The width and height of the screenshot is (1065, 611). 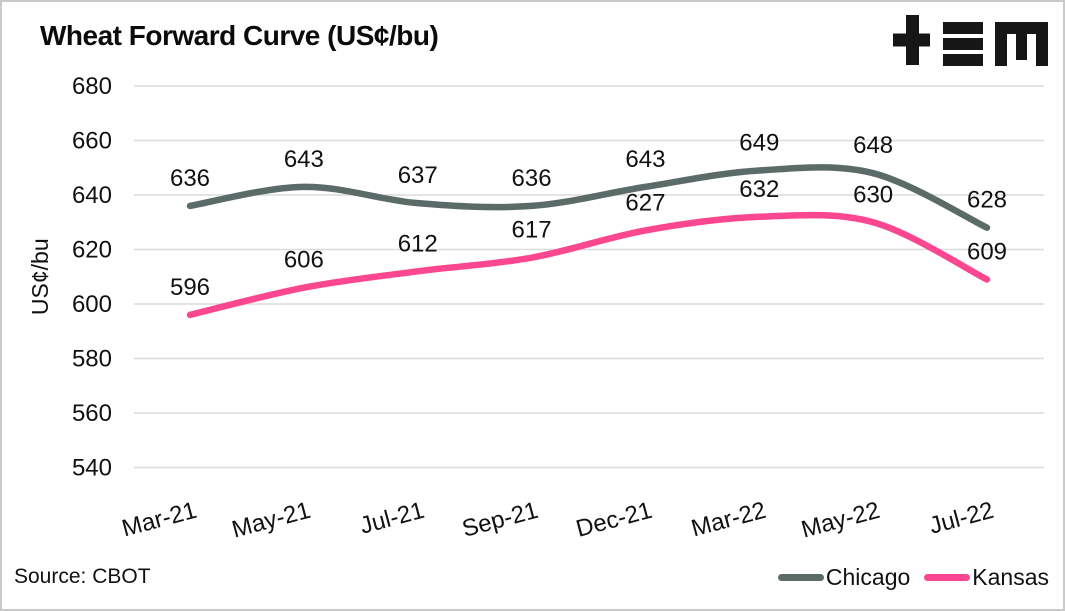 I want to click on x-tick-label: Dec-21, so click(x=614, y=520).